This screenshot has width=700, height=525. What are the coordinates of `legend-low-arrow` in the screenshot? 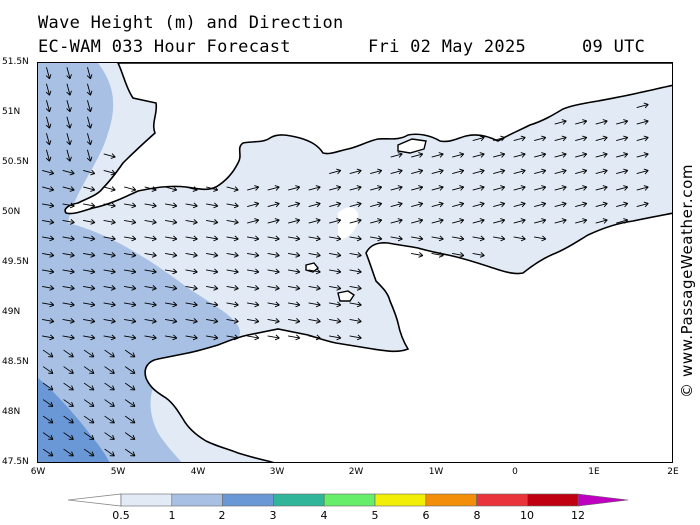 It's located at (95, 500).